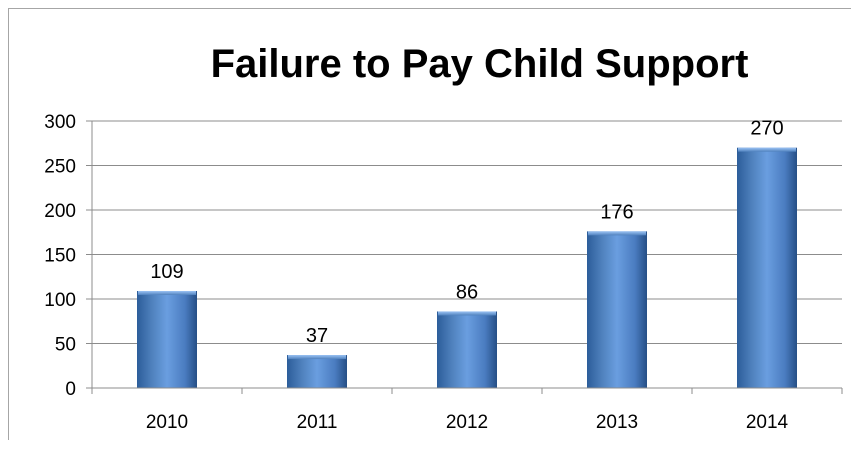  I want to click on data-label: 270, so click(766, 129).